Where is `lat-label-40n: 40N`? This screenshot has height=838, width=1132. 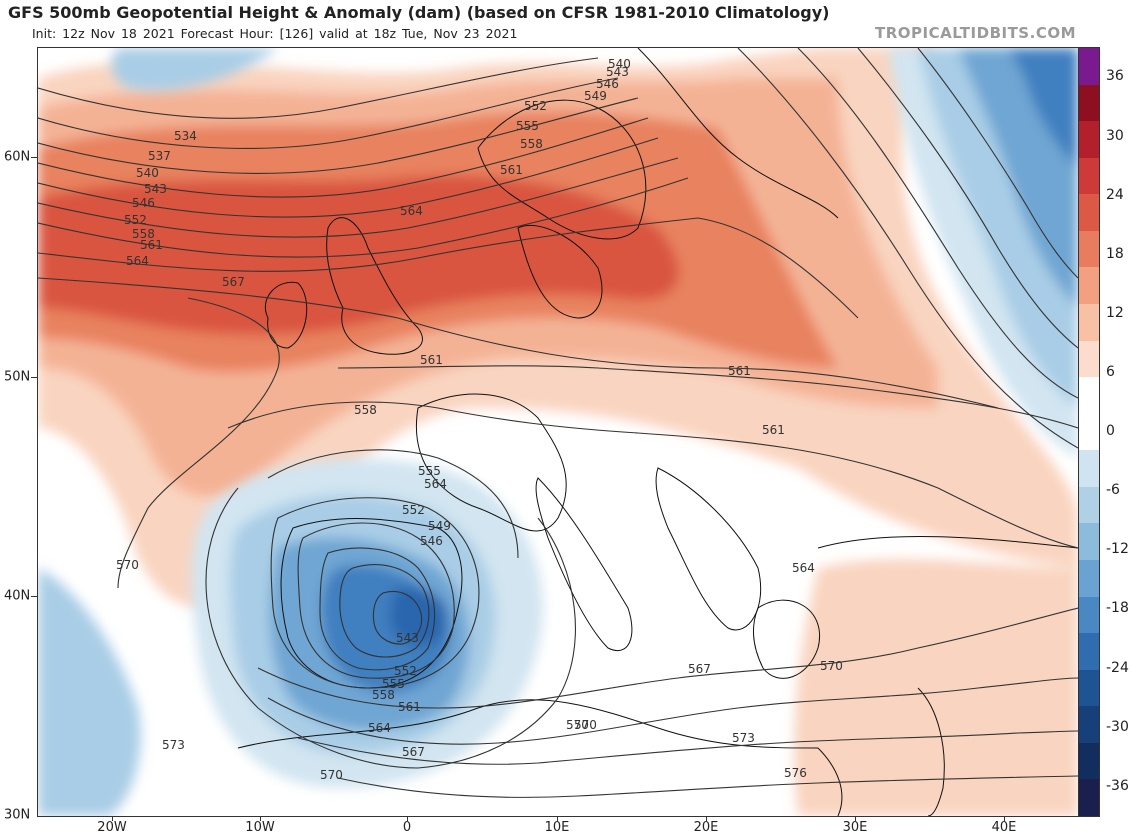 lat-label-40n: 40N is located at coordinates (17, 596).